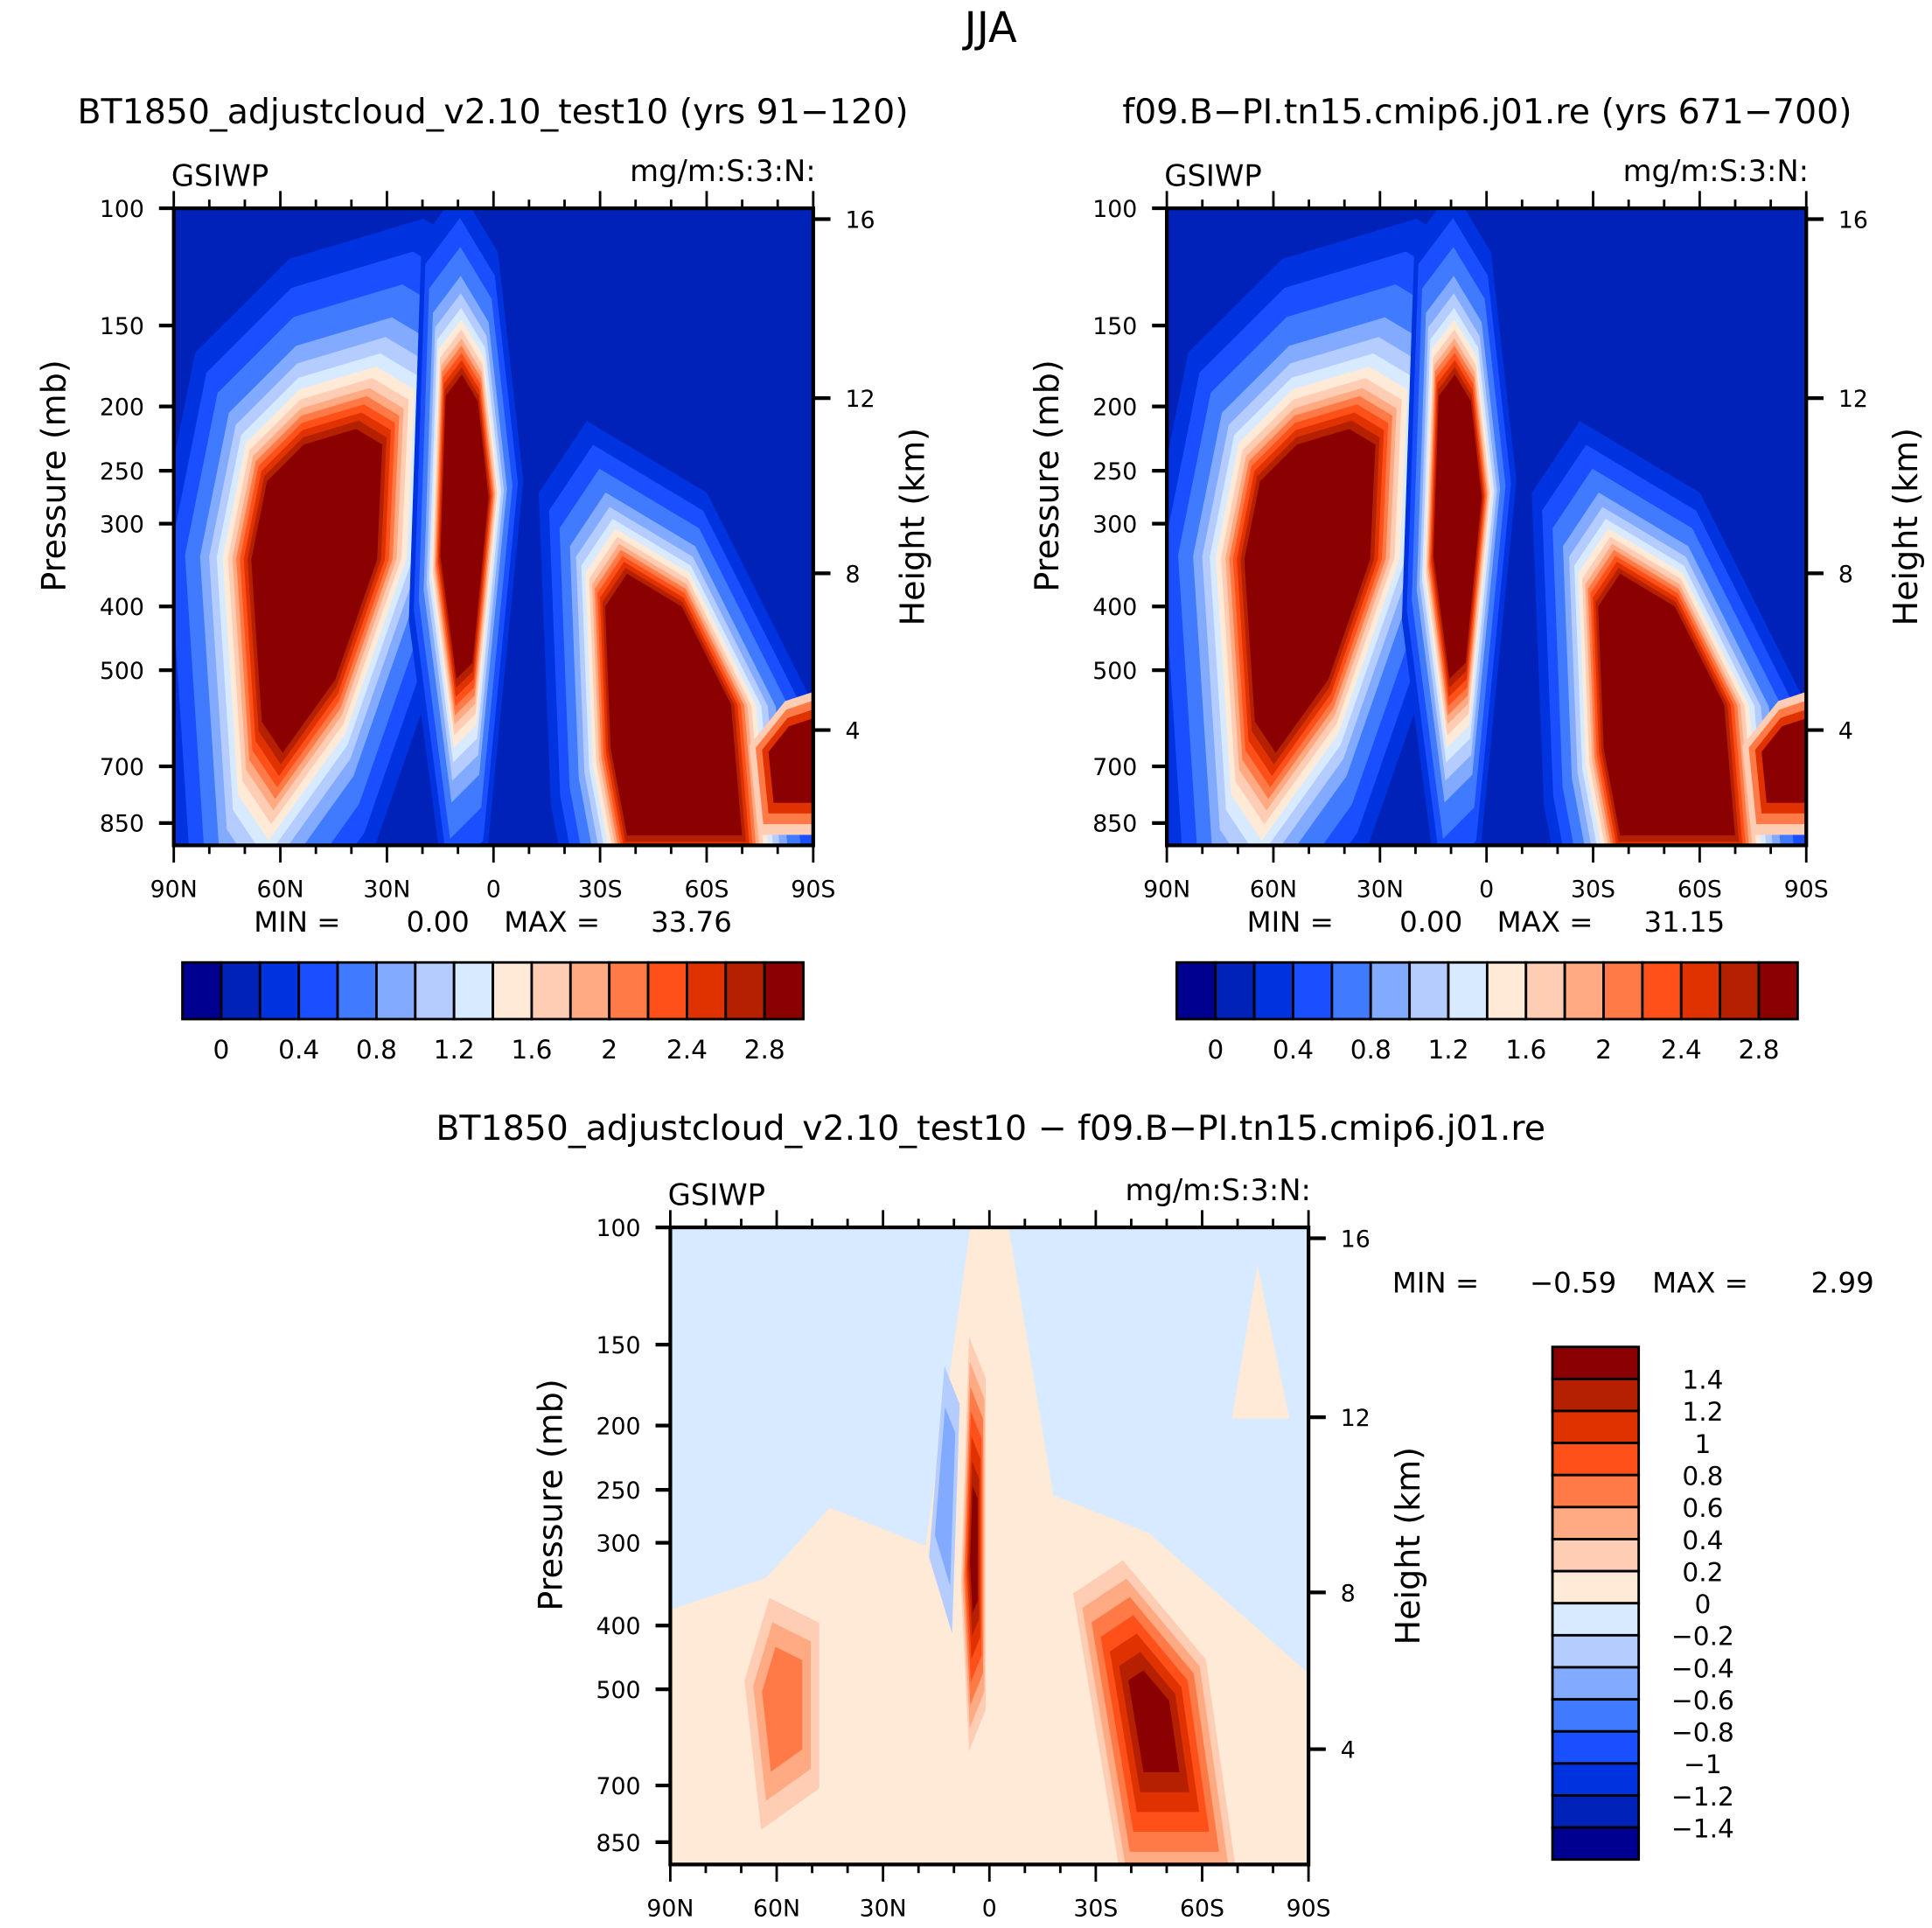 The width and height of the screenshot is (1932, 1928). What do you see at coordinates (438, 922) in the screenshot?
I see `min-value: 0.00` at bounding box center [438, 922].